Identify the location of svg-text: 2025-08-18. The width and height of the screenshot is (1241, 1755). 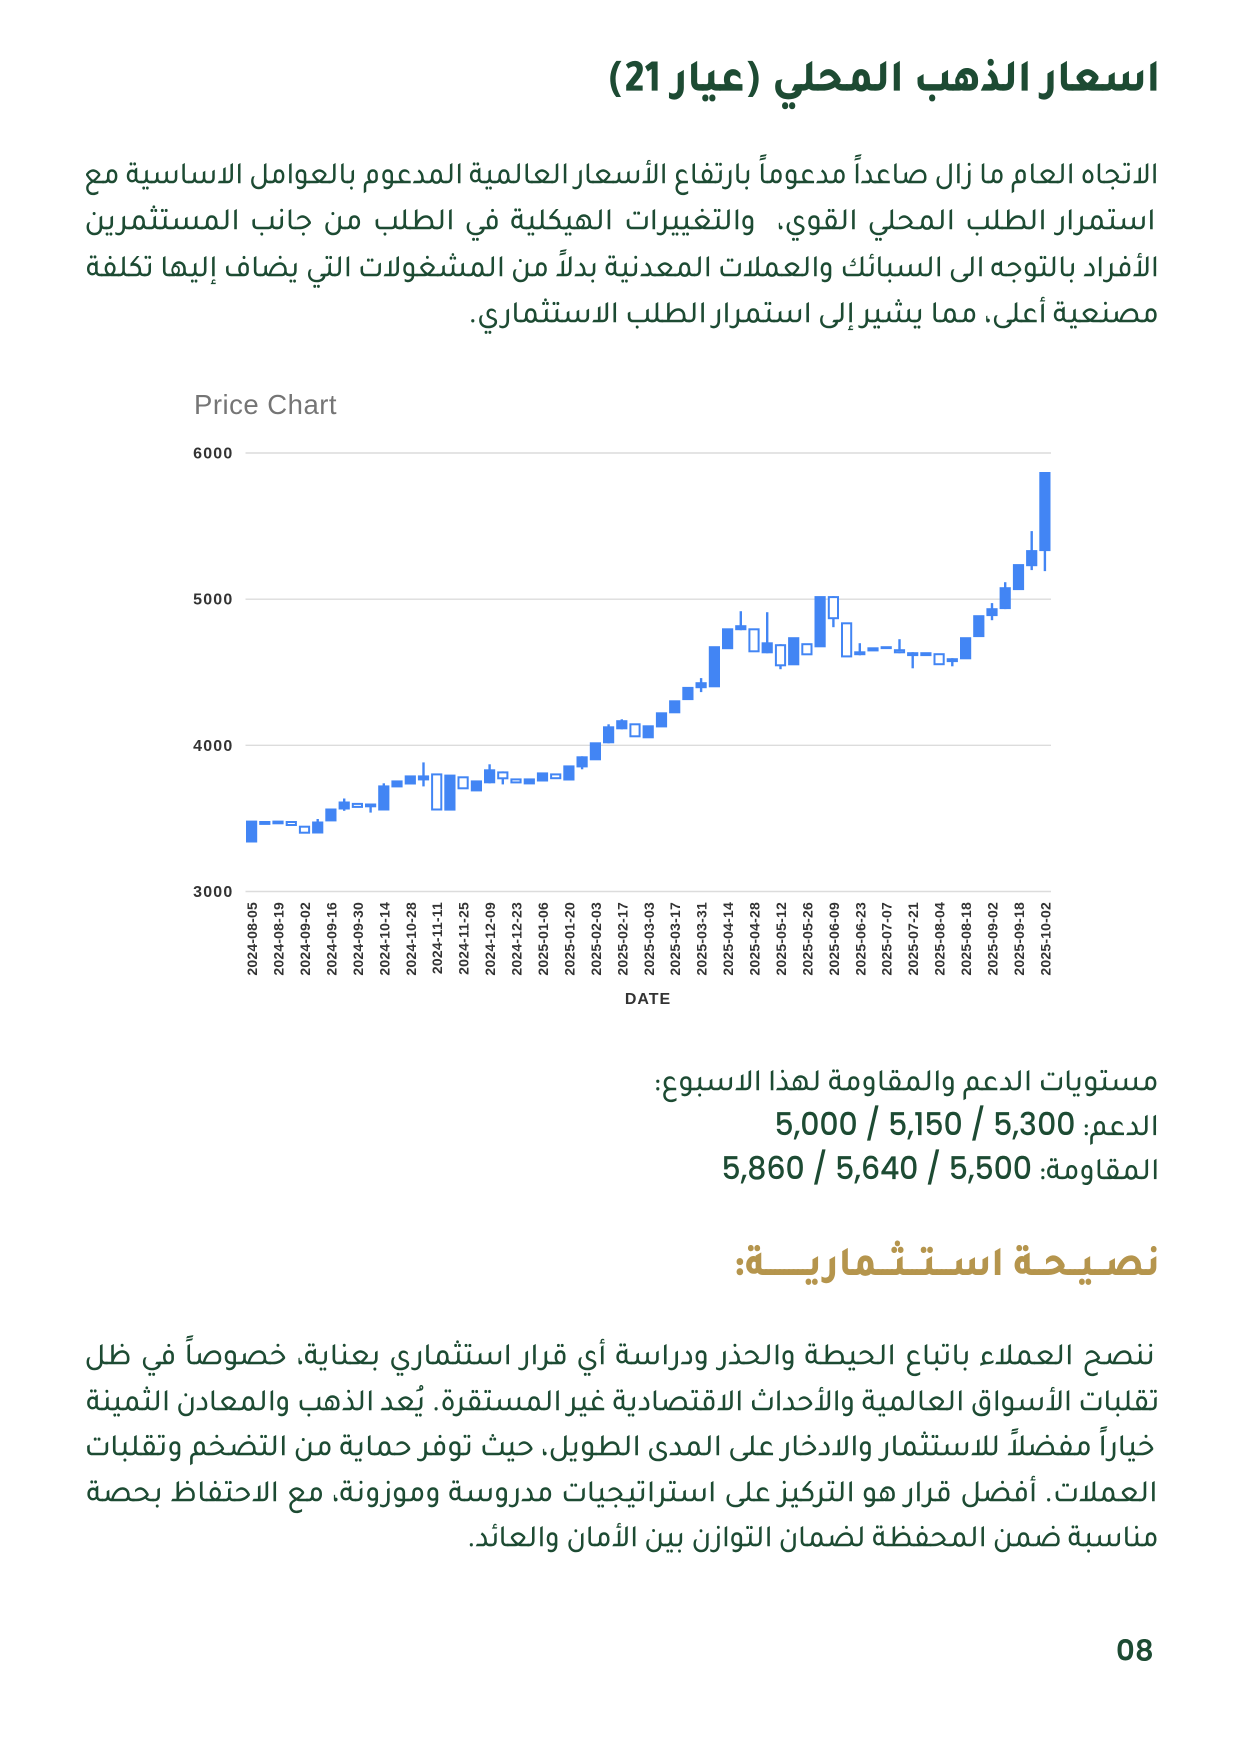
(966, 939).